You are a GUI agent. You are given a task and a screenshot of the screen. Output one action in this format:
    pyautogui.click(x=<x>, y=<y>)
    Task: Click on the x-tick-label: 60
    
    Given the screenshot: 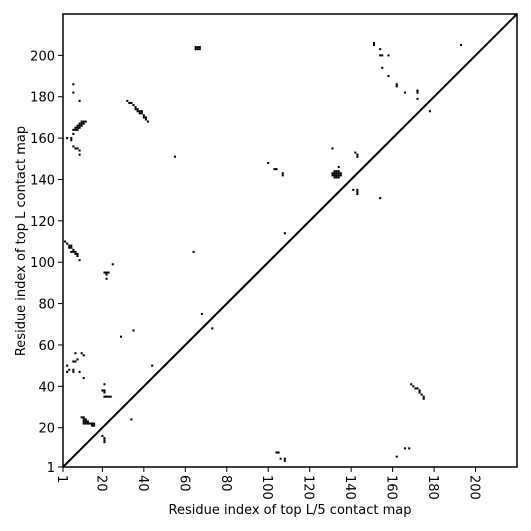 What is the action you would take?
    pyautogui.click(x=183, y=483)
    